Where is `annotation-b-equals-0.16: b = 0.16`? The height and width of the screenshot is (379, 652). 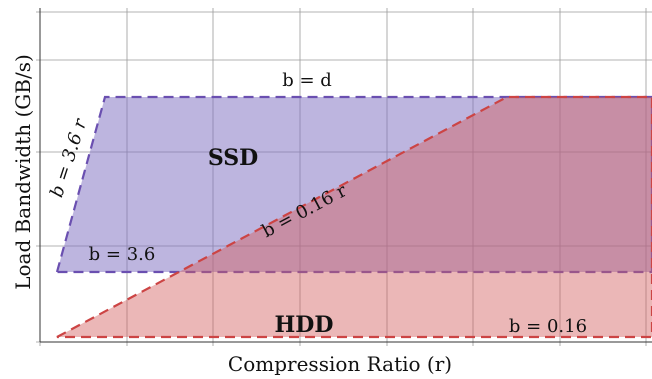 annotation-b-equals-0.16: b = 0.16 is located at coordinates (548, 326).